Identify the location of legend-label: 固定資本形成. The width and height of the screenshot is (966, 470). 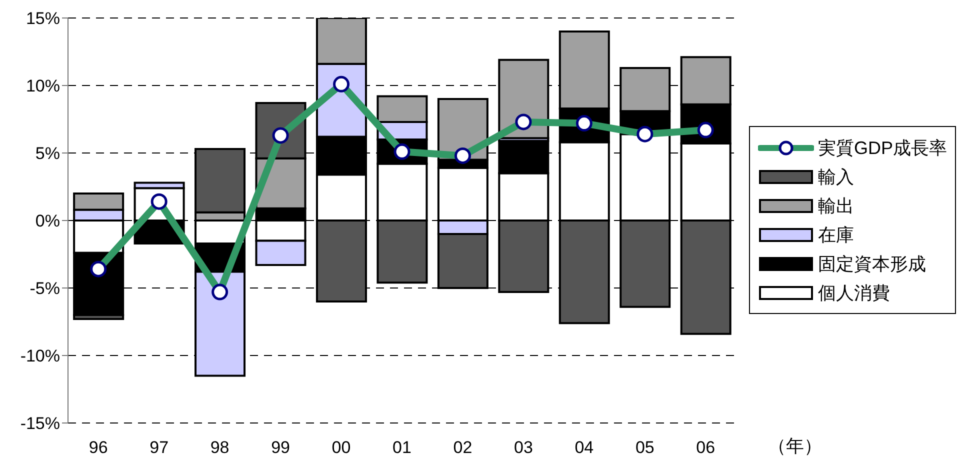
(872, 264).